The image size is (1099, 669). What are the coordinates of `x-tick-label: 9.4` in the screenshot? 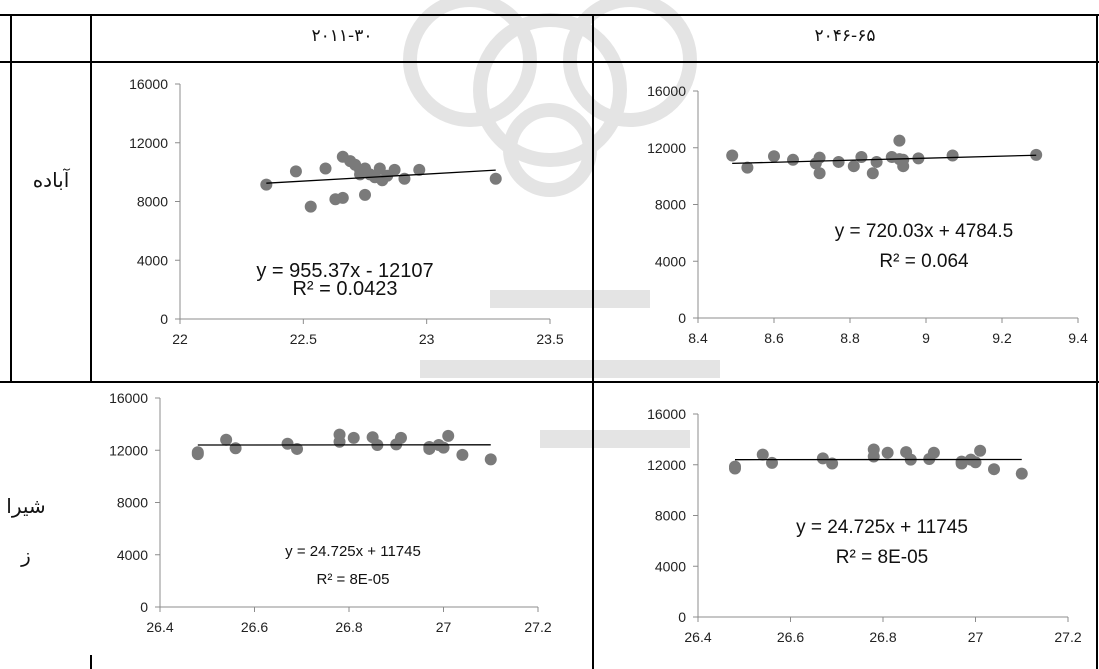 It's located at (1078, 338).